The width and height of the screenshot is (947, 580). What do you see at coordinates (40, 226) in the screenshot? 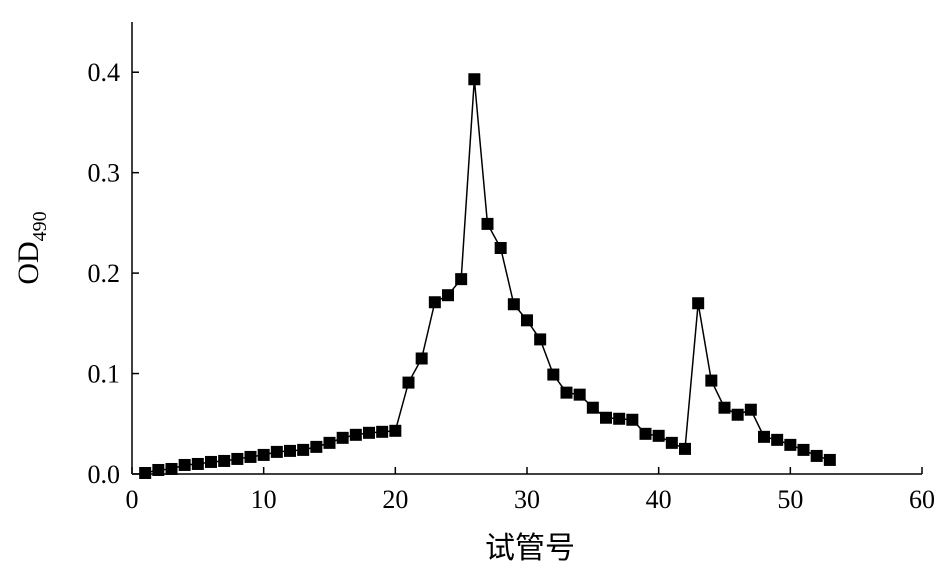
I see `y-axis-label-subscript: 490` at bounding box center [40, 226].